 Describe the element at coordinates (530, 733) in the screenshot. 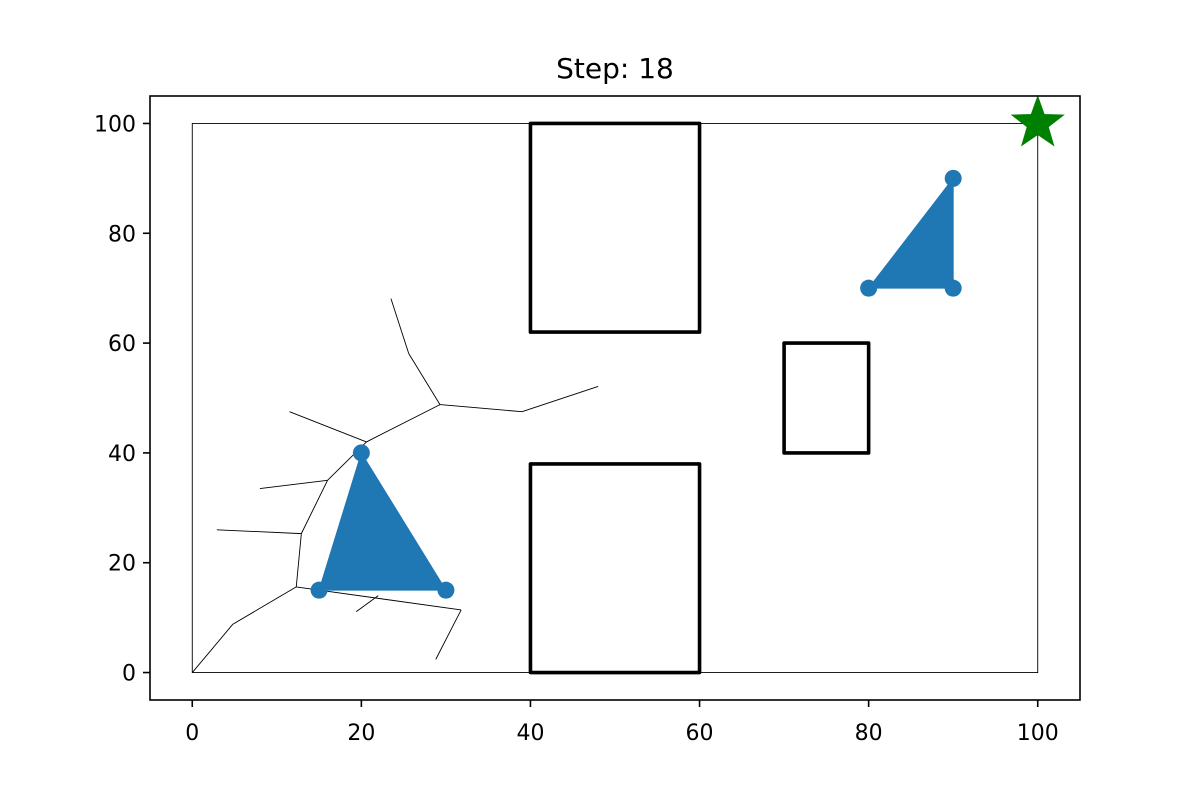

I see `x-tick-label: 40` at that location.